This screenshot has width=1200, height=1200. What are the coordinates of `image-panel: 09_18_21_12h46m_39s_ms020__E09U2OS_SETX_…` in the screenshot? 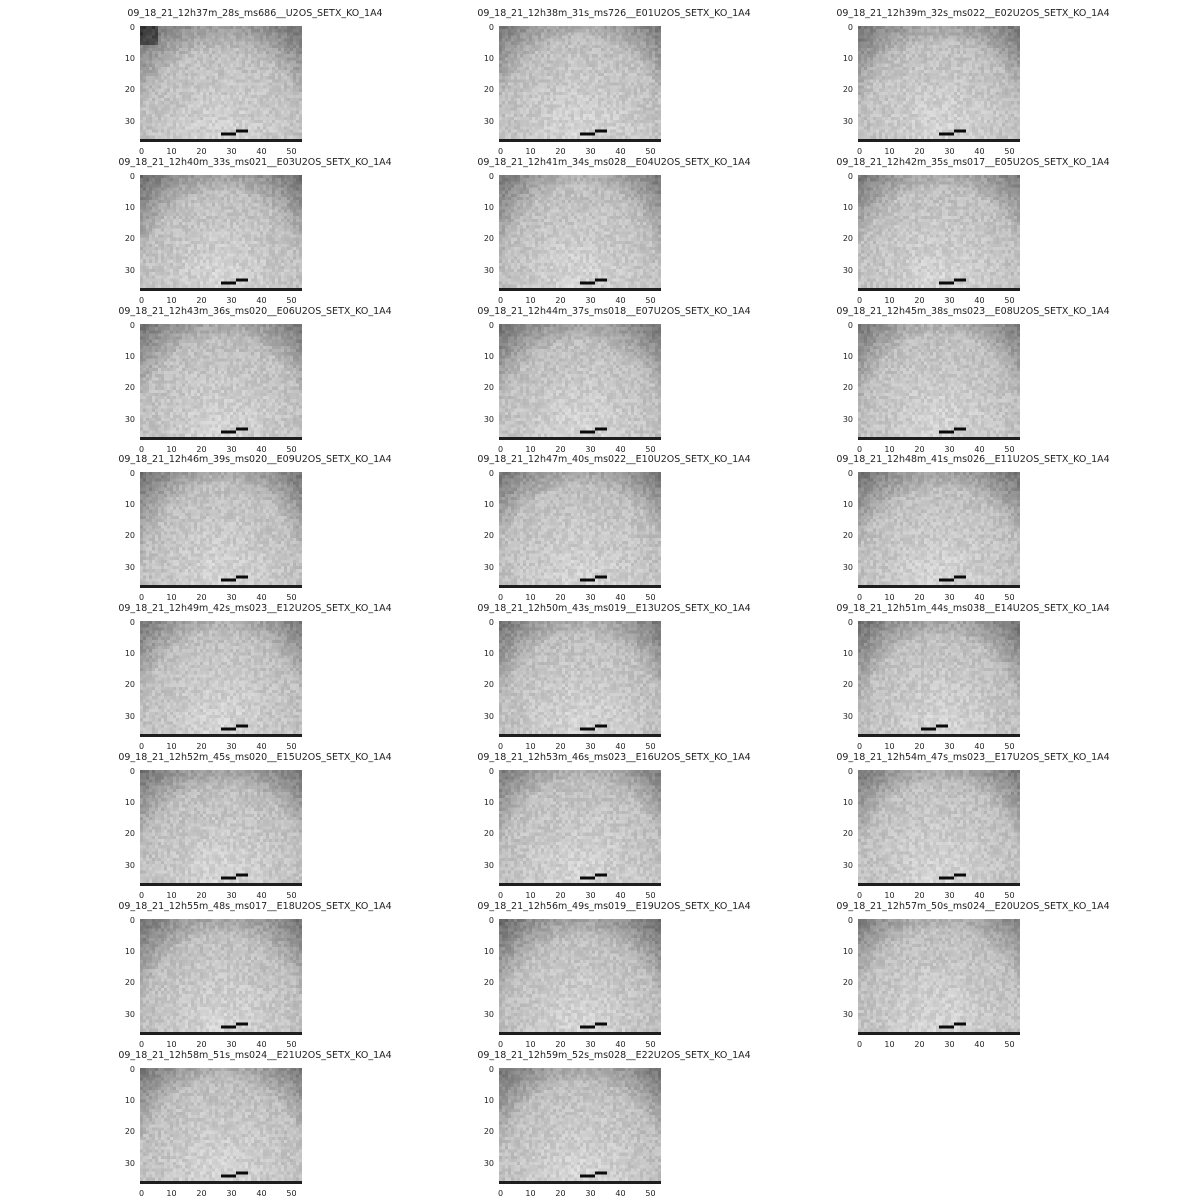 It's located at (255, 528).